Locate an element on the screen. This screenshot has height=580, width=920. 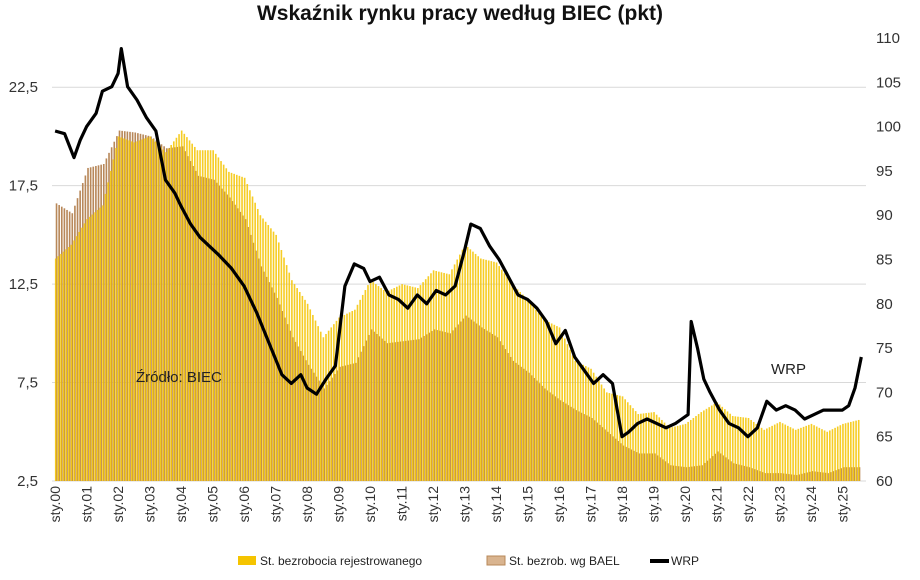
right-y-tick-label: 85 is located at coordinates (884, 260).